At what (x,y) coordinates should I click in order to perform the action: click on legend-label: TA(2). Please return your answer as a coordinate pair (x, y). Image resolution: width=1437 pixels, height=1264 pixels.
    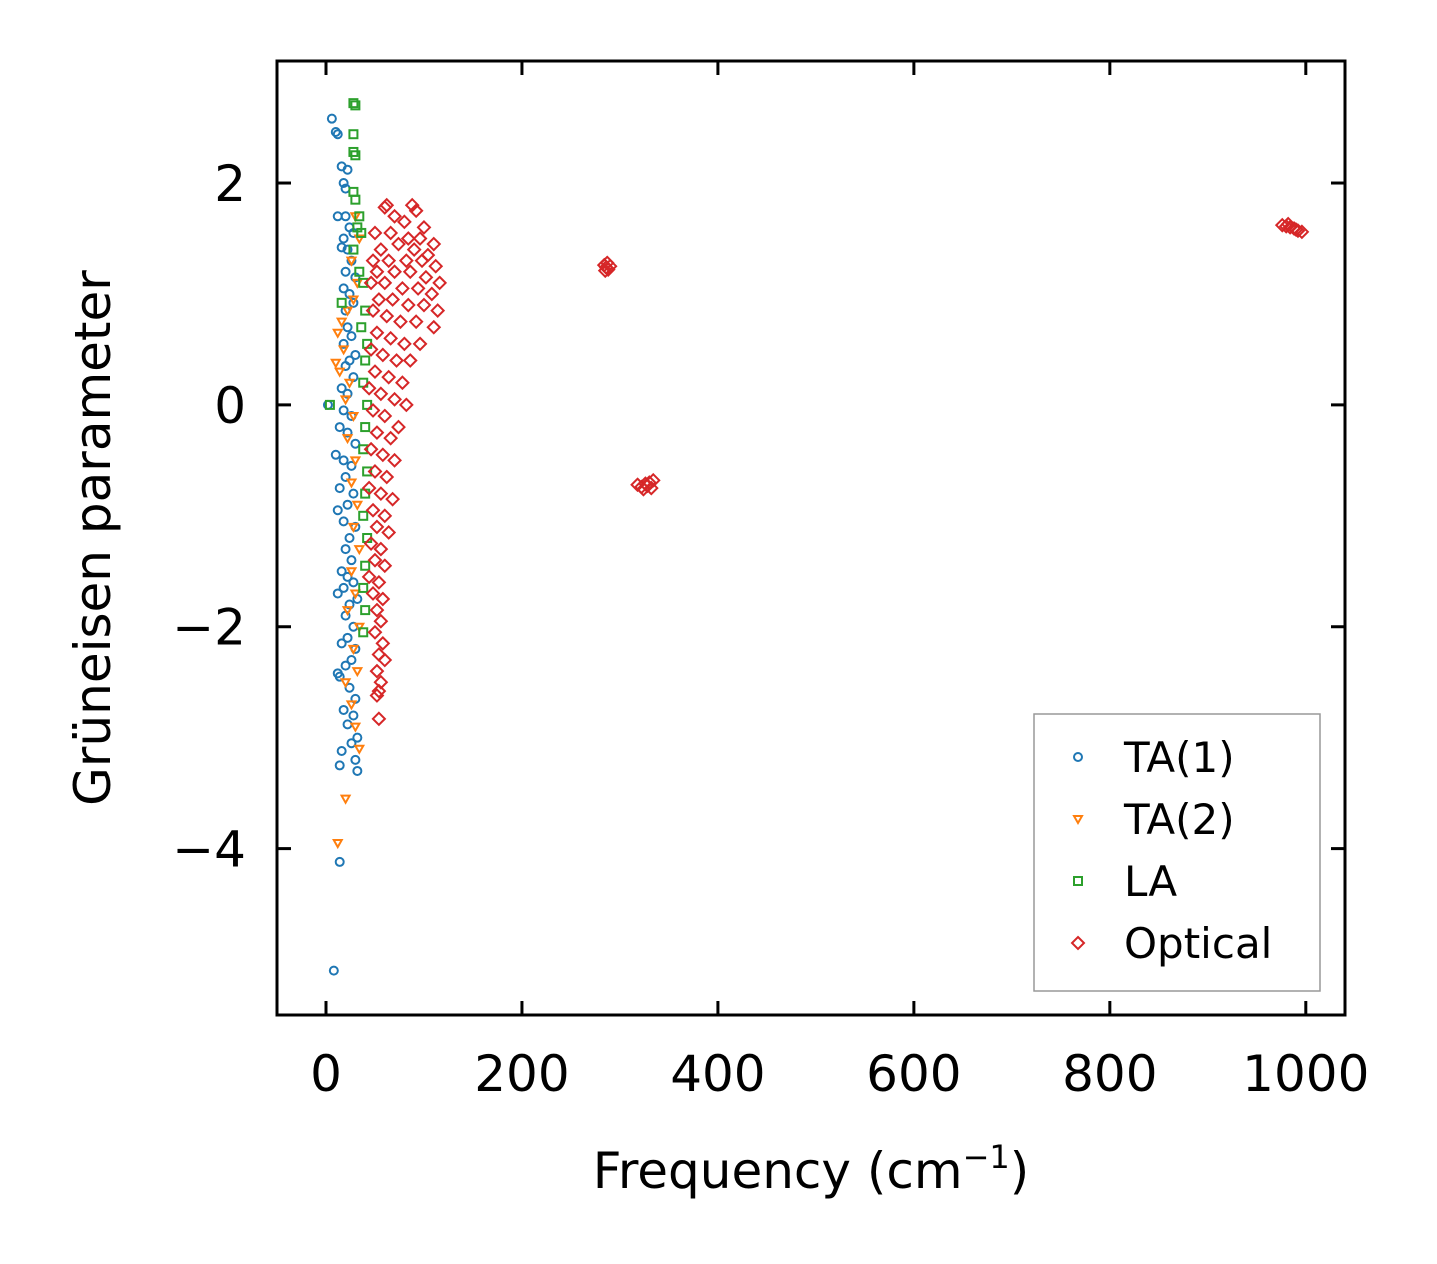
    Looking at the image, I should click on (1179, 819).